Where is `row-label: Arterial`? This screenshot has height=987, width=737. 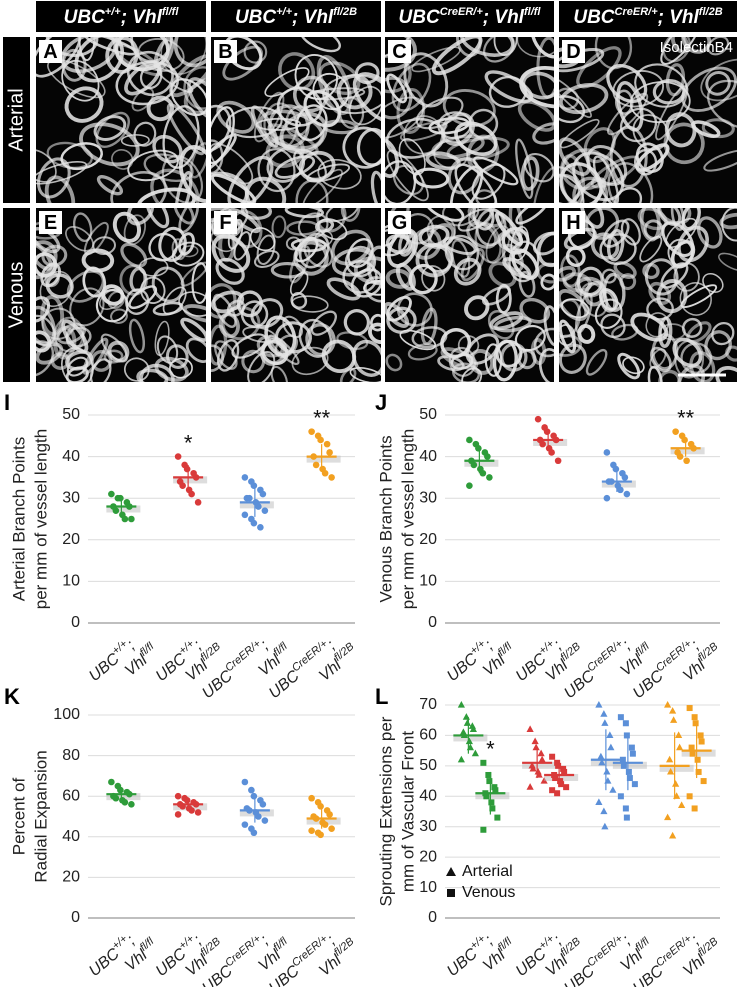
row-label: Arterial is located at coordinates (16, 119).